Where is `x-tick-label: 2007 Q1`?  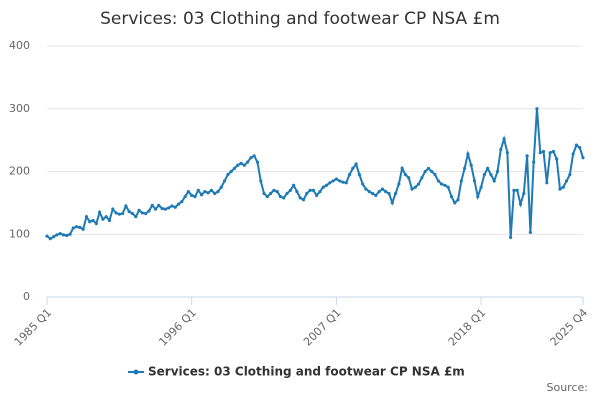 x-tick-label: 2007 Q1 is located at coordinates (322, 327).